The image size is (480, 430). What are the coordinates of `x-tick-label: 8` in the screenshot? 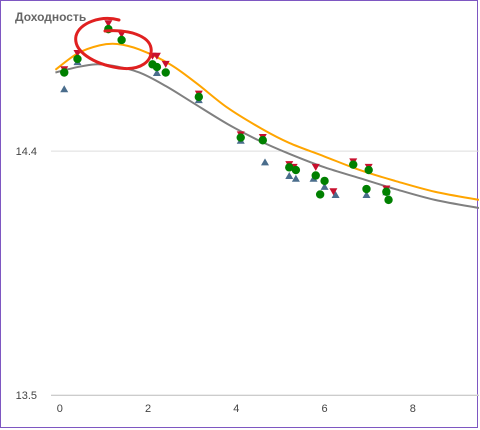 It's located at (413, 409).